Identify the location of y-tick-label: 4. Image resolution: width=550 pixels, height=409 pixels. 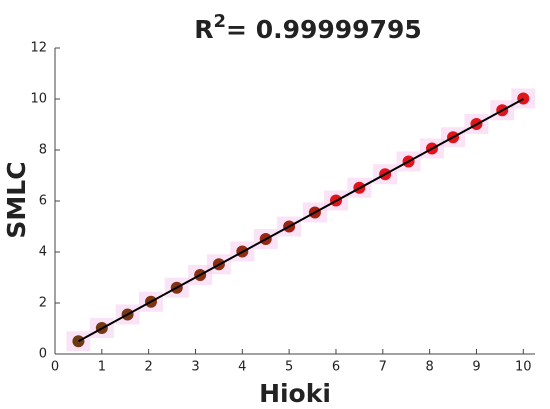
(43, 252).